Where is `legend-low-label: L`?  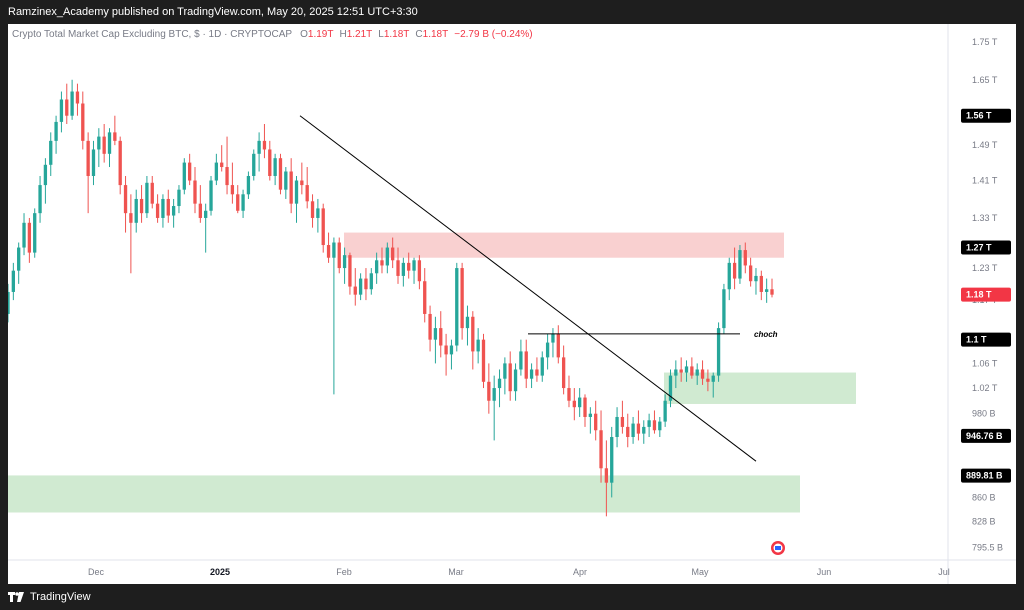
legend-low-label: L is located at coordinates (381, 34).